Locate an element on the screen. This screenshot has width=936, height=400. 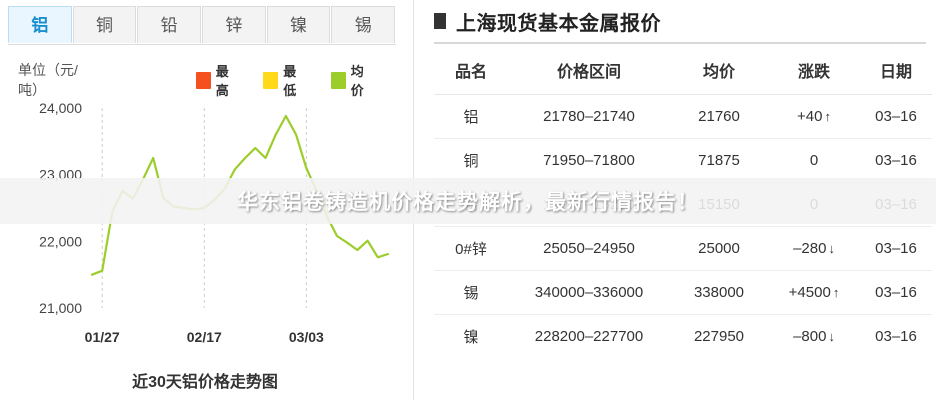
table-row: 铜 71950–71800 71875 0 03–16 is located at coordinates (683, 160).